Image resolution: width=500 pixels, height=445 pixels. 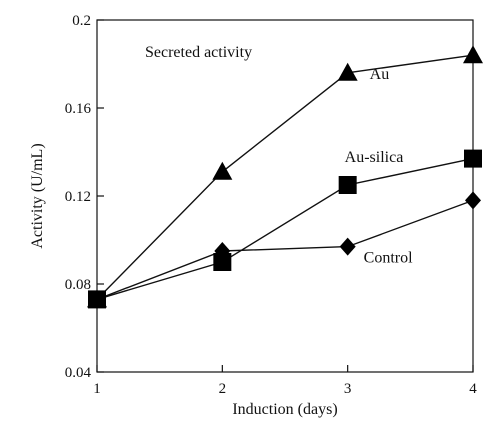 What do you see at coordinates (78, 373) in the screenshot?
I see `y-tick-label: 0.04` at bounding box center [78, 373].